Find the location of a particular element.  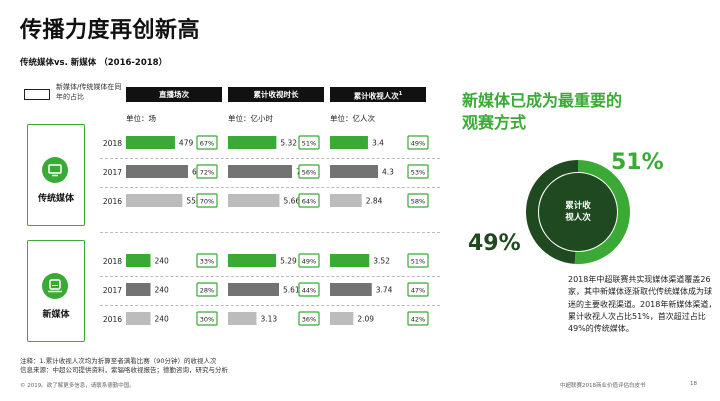

new-media-panel: 新媒体 is located at coordinates (56, 291).